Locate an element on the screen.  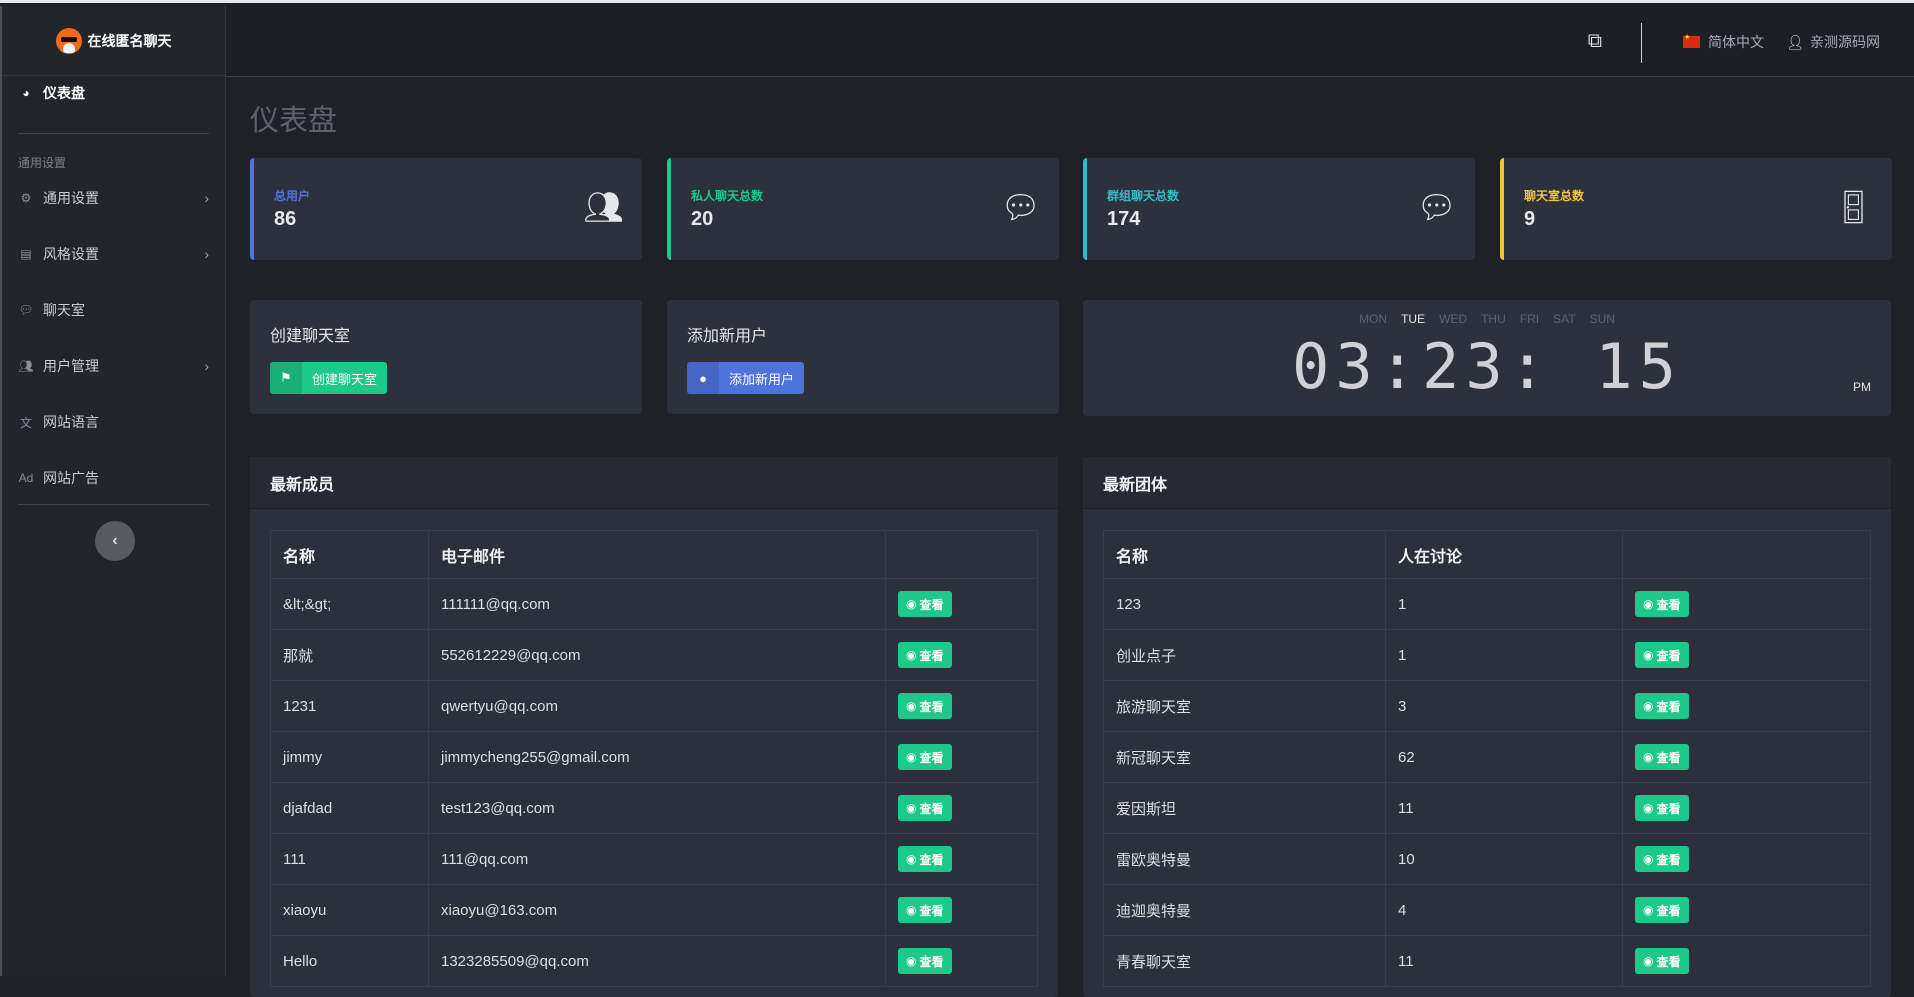
sidebar-item-dashboard: ◕ 仪表盘 is located at coordinates (113, 93).